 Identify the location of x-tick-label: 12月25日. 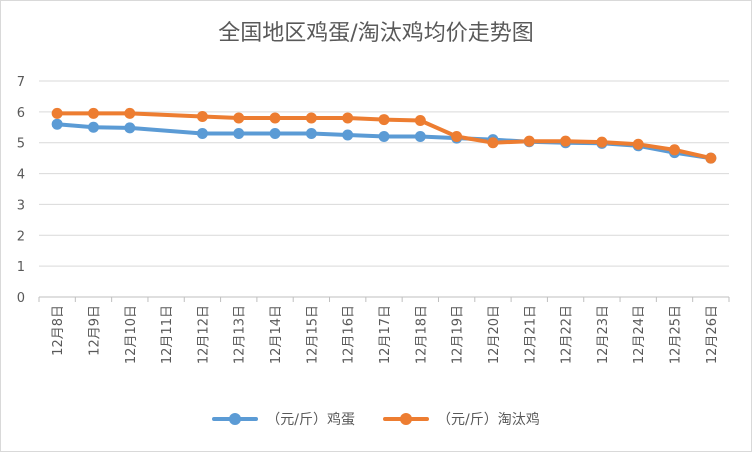
(676, 334).